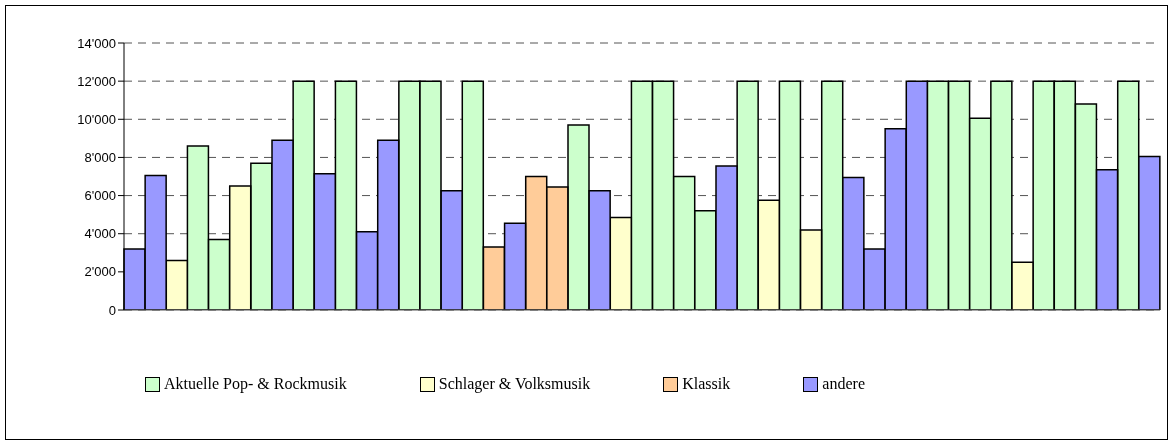  I want to click on y-tick-label: 4'000, so click(100, 234).